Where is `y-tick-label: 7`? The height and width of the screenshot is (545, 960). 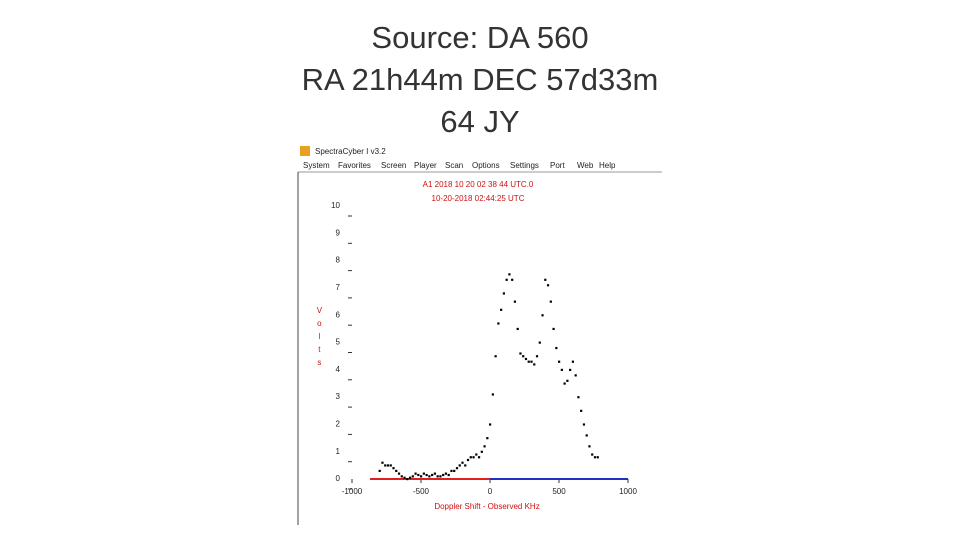
y-tick-label: 7 is located at coordinates (338, 287).